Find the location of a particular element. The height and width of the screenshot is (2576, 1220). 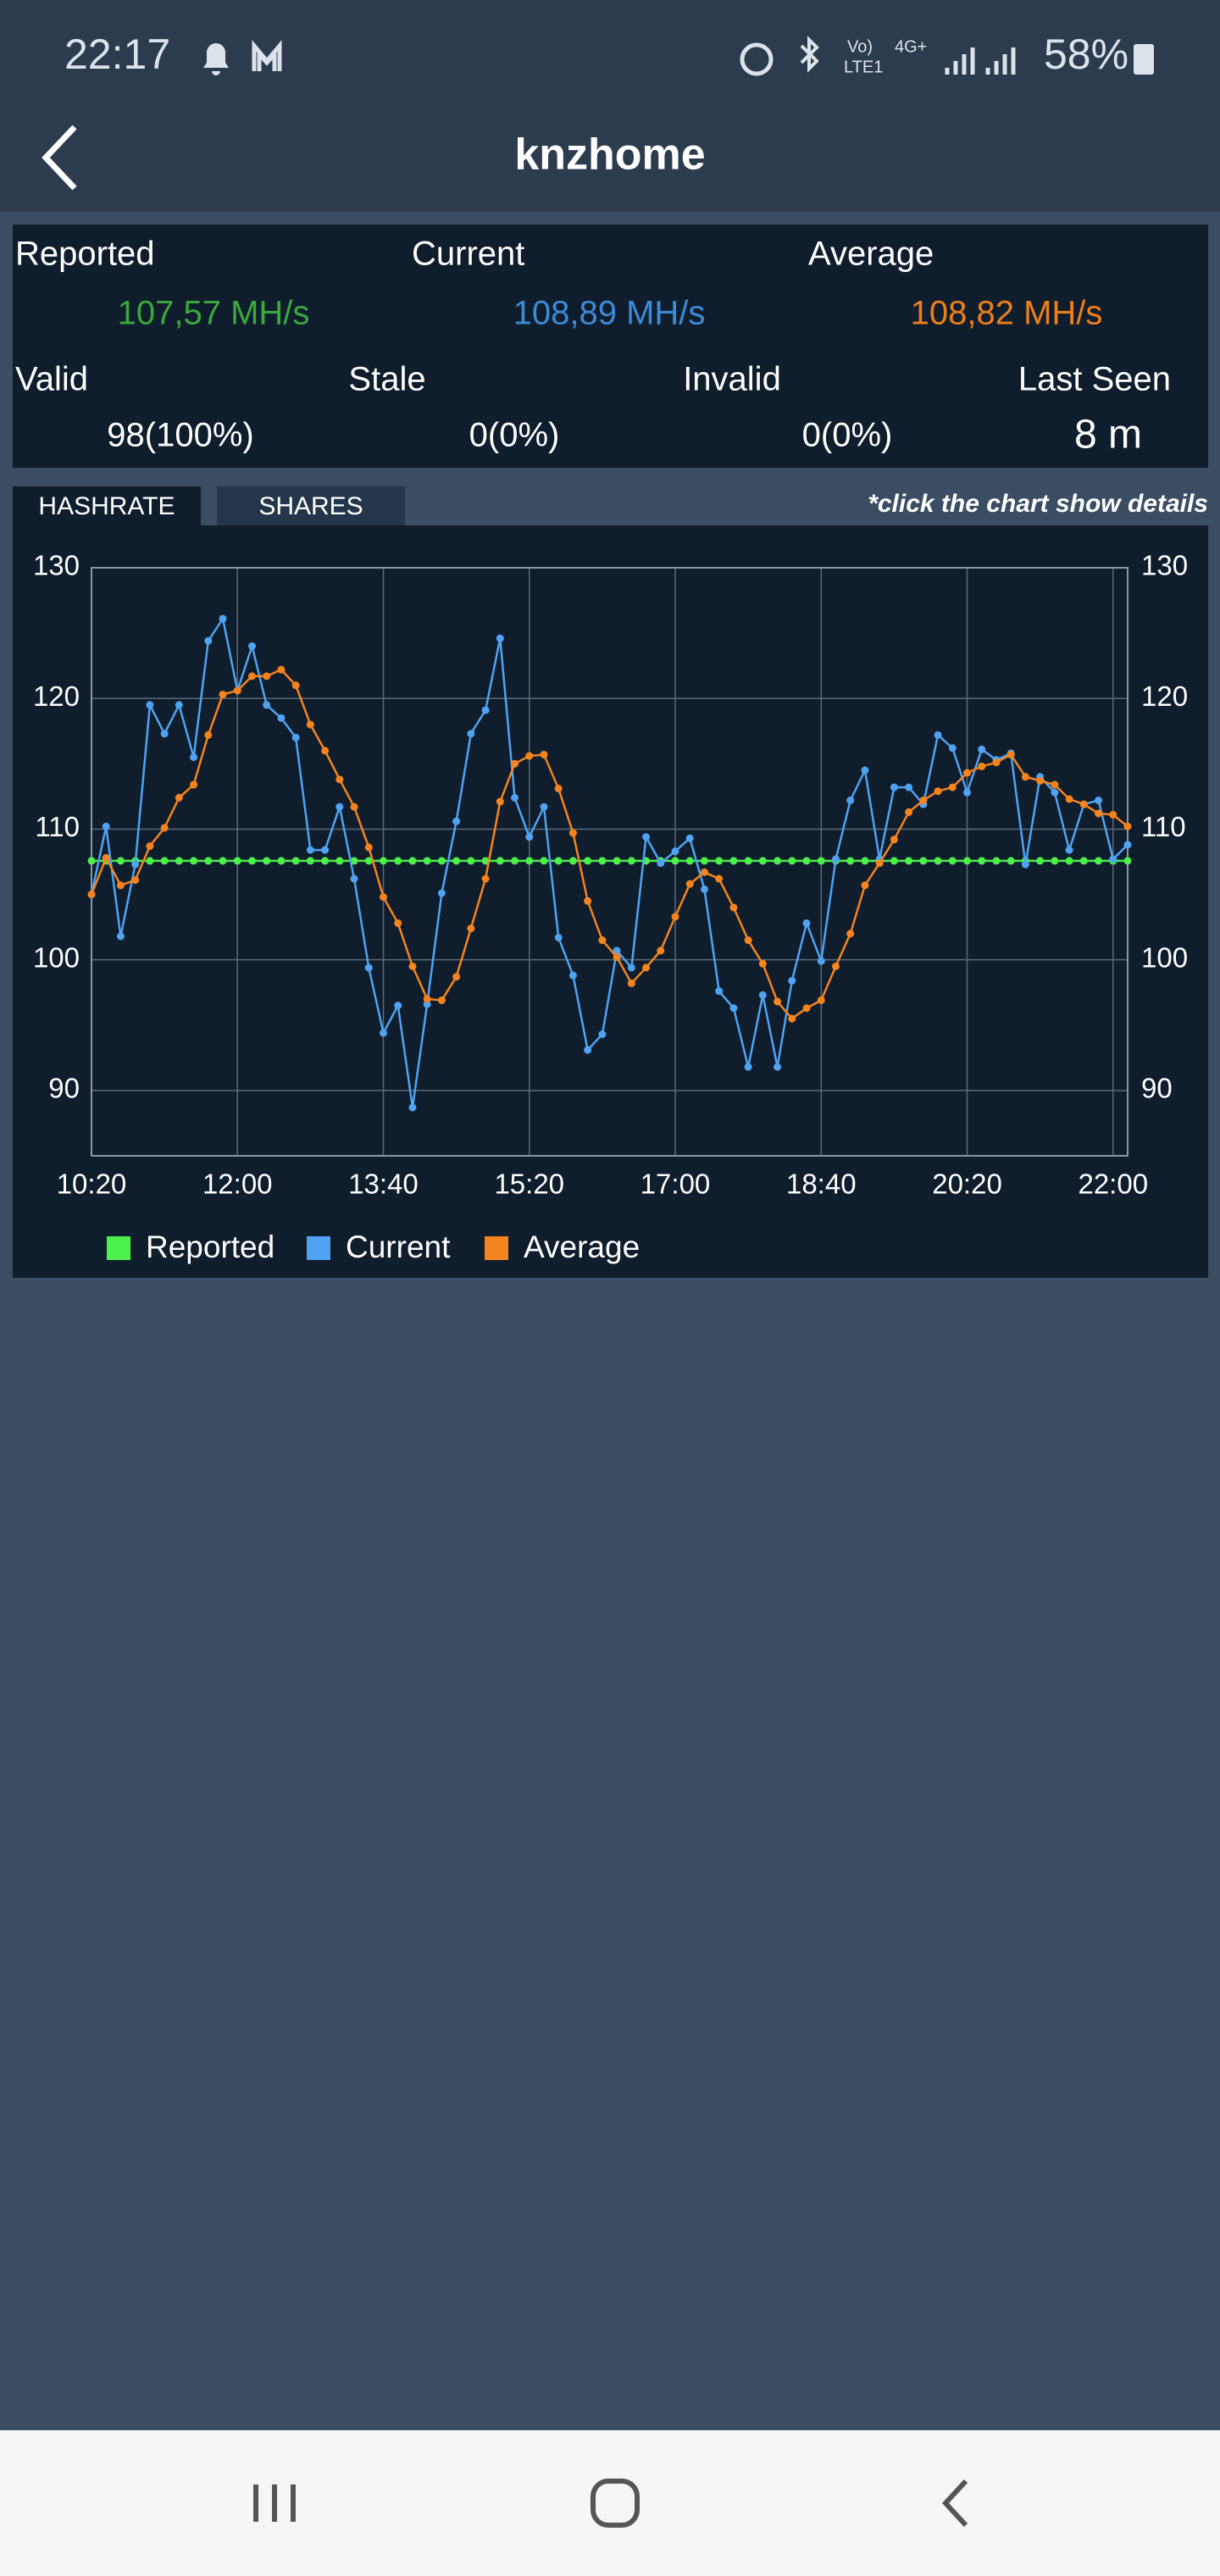

x-tick-label: 10:20 is located at coordinates (92, 1184).